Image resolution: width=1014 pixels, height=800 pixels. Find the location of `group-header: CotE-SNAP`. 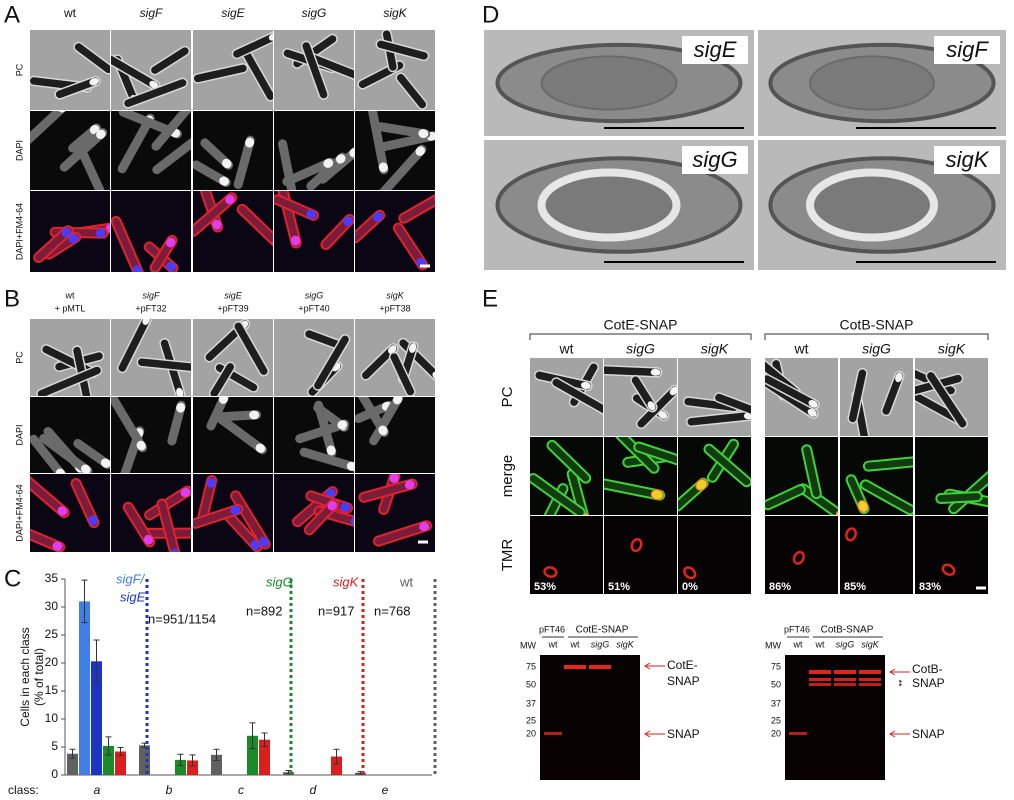

group-header: CotE-SNAP is located at coordinates (641, 325).